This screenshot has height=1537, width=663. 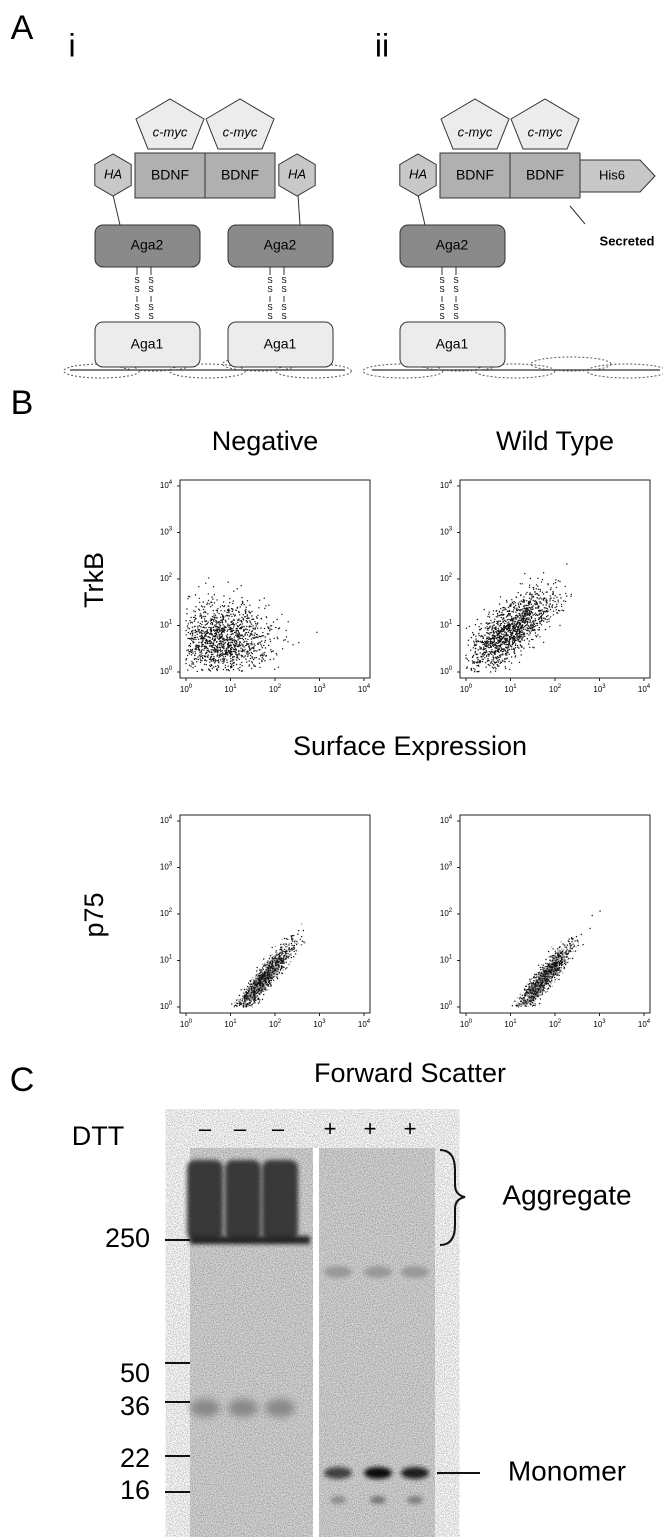 What do you see at coordinates (446, 913) in the screenshot?
I see `y-tick-label: 102` at bounding box center [446, 913].